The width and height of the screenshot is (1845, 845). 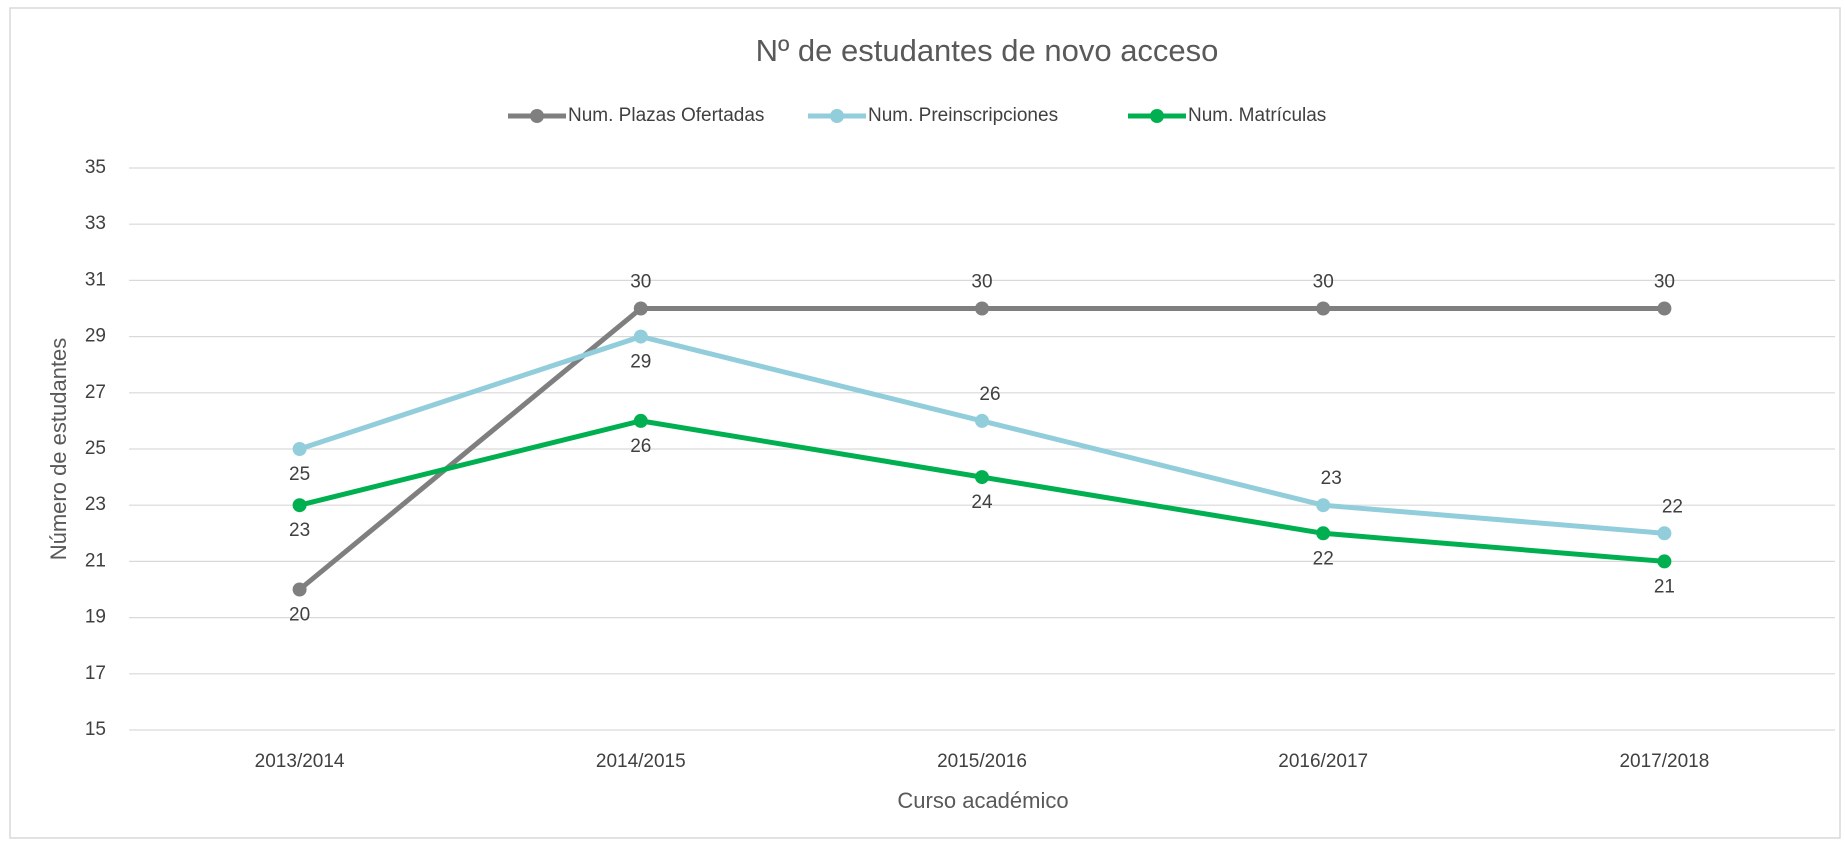 What do you see at coordinates (1664, 761) in the screenshot?
I see `x-tick-label: 2017/2018` at bounding box center [1664, 761].